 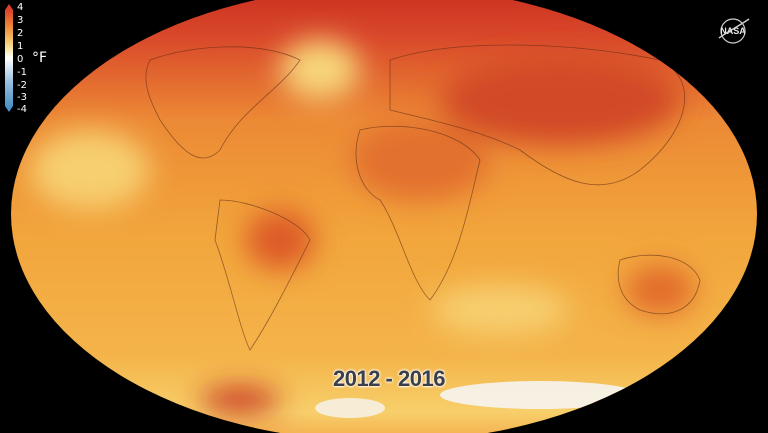 I want to click on scale-tick: -2, so click(x=22, y=85).